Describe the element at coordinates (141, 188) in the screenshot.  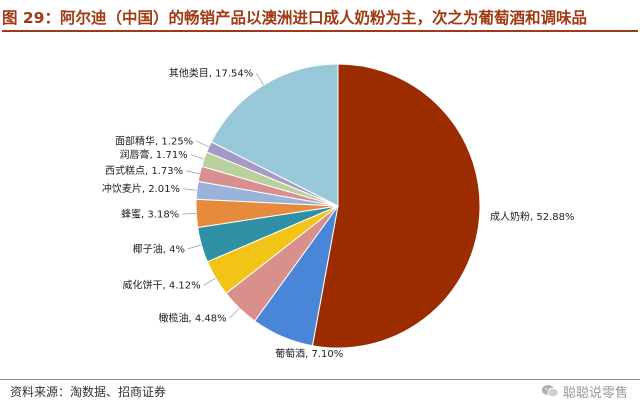
I see `label-slice-7: 冲饮麦片, 2.01%` at that location.